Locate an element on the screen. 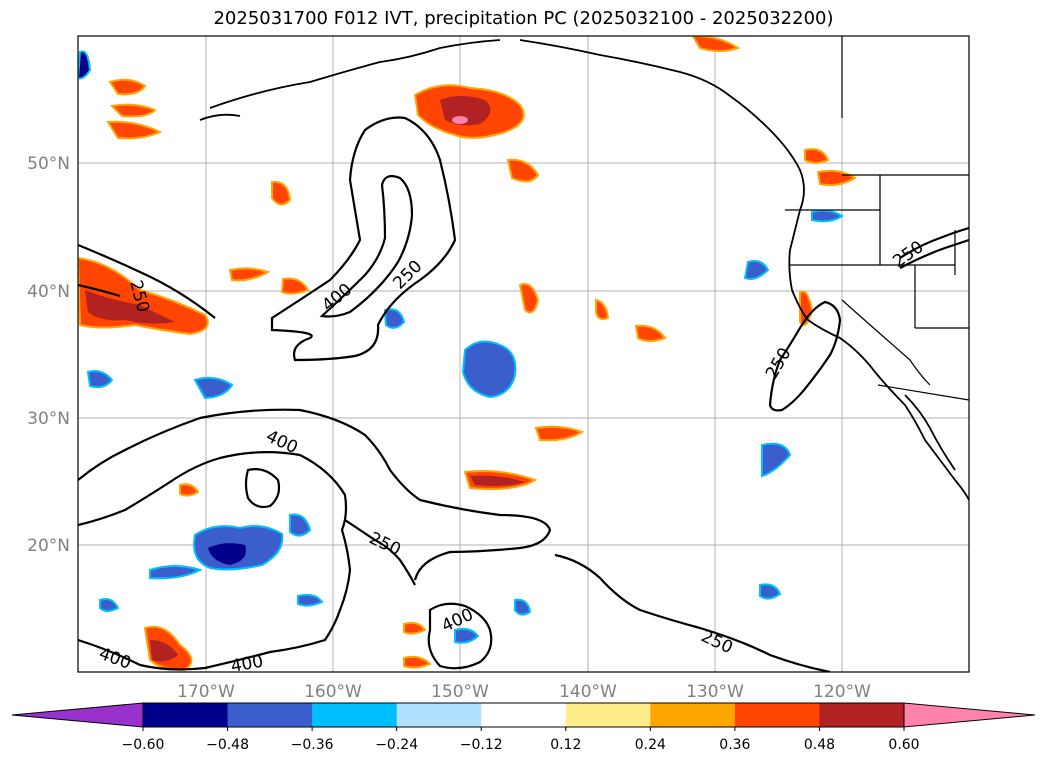 Image resolution: width=1047 pixels, height=765 pixels. lon-label: 120°W is located at coordinates (842, 692).